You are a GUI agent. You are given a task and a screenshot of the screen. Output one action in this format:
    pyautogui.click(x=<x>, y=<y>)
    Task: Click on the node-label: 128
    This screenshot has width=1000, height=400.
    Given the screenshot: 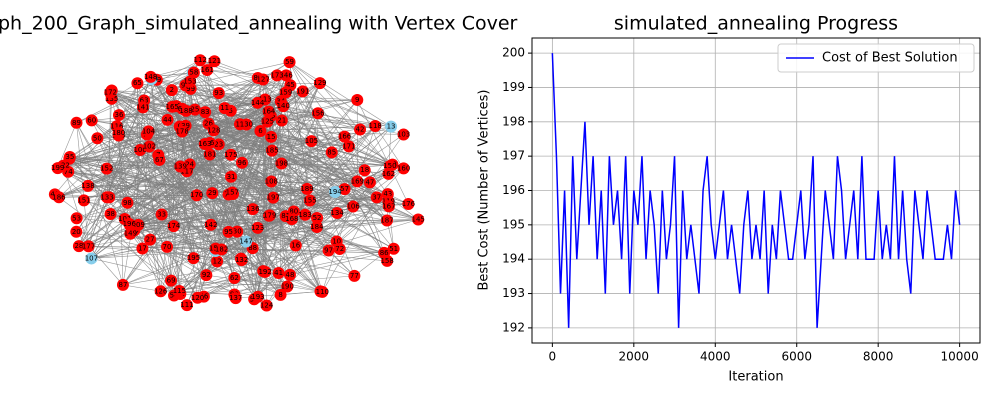 What is the action you would take?
    pyautogui.click(x=213, y=130)
    